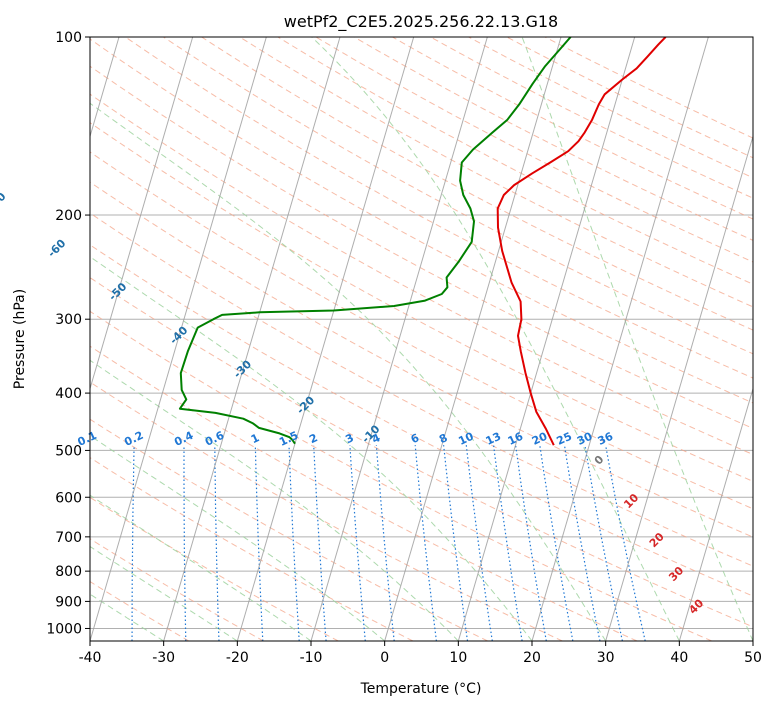  I want to click on y-tick-label: 1000, so click(64, 629).